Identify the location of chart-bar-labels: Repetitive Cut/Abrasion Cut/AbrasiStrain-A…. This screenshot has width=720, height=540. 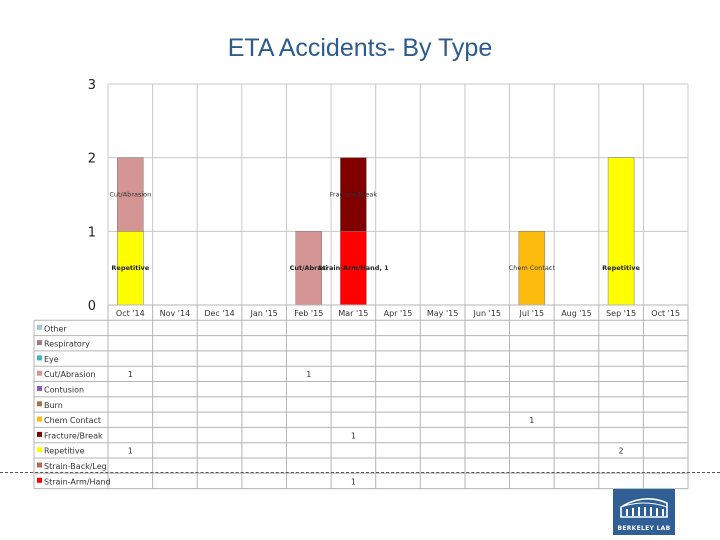
(374, 231).